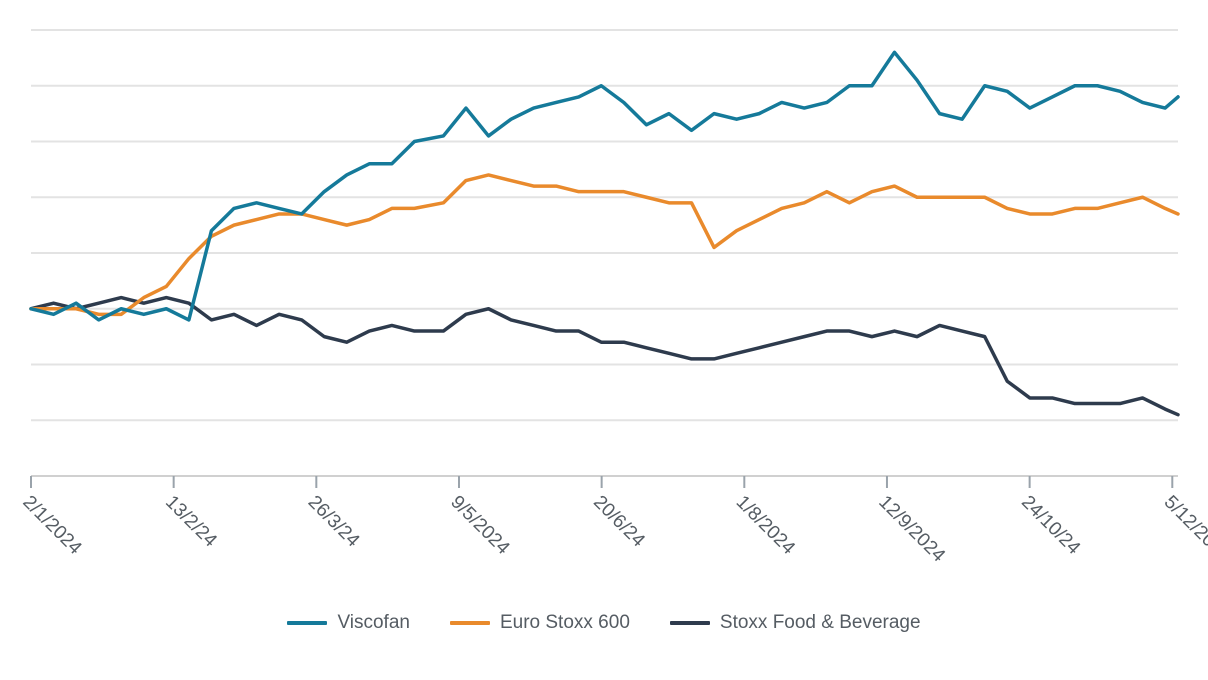 Image resolution: width=1208 pixels, height=680 pixels. I want to click on x-tick-label-7: 24/10/24, so click(1050, 525).